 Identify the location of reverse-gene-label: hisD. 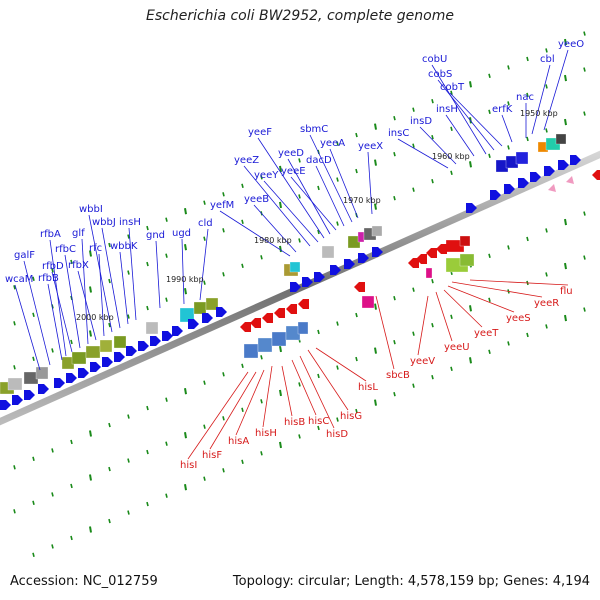
(337, 434).